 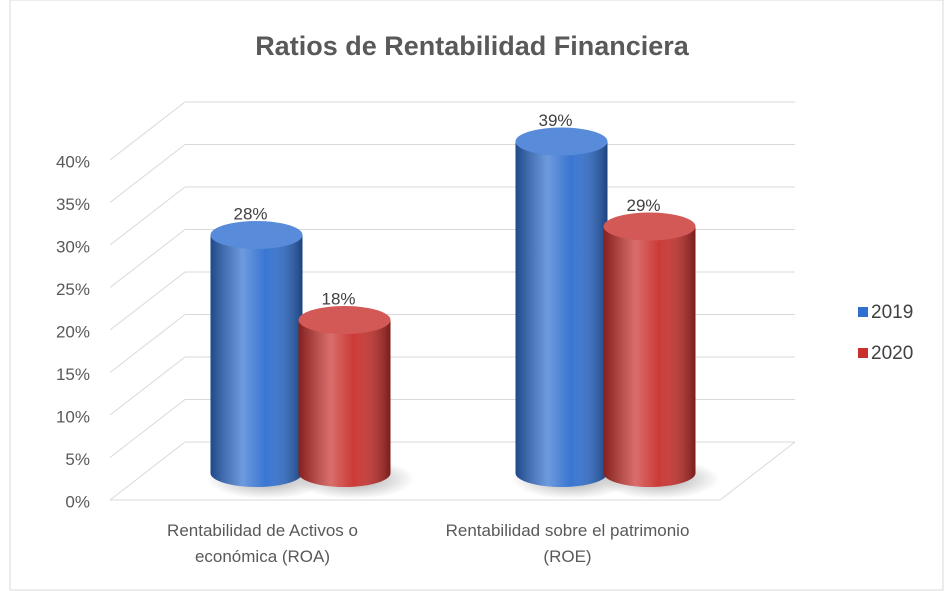 What do you see at coordinates (567, 543) in the screenshot?
I see `x-tick-label: Rentabilidad sobre el patrimonio (ROE)` at bounding box center [567, 543].